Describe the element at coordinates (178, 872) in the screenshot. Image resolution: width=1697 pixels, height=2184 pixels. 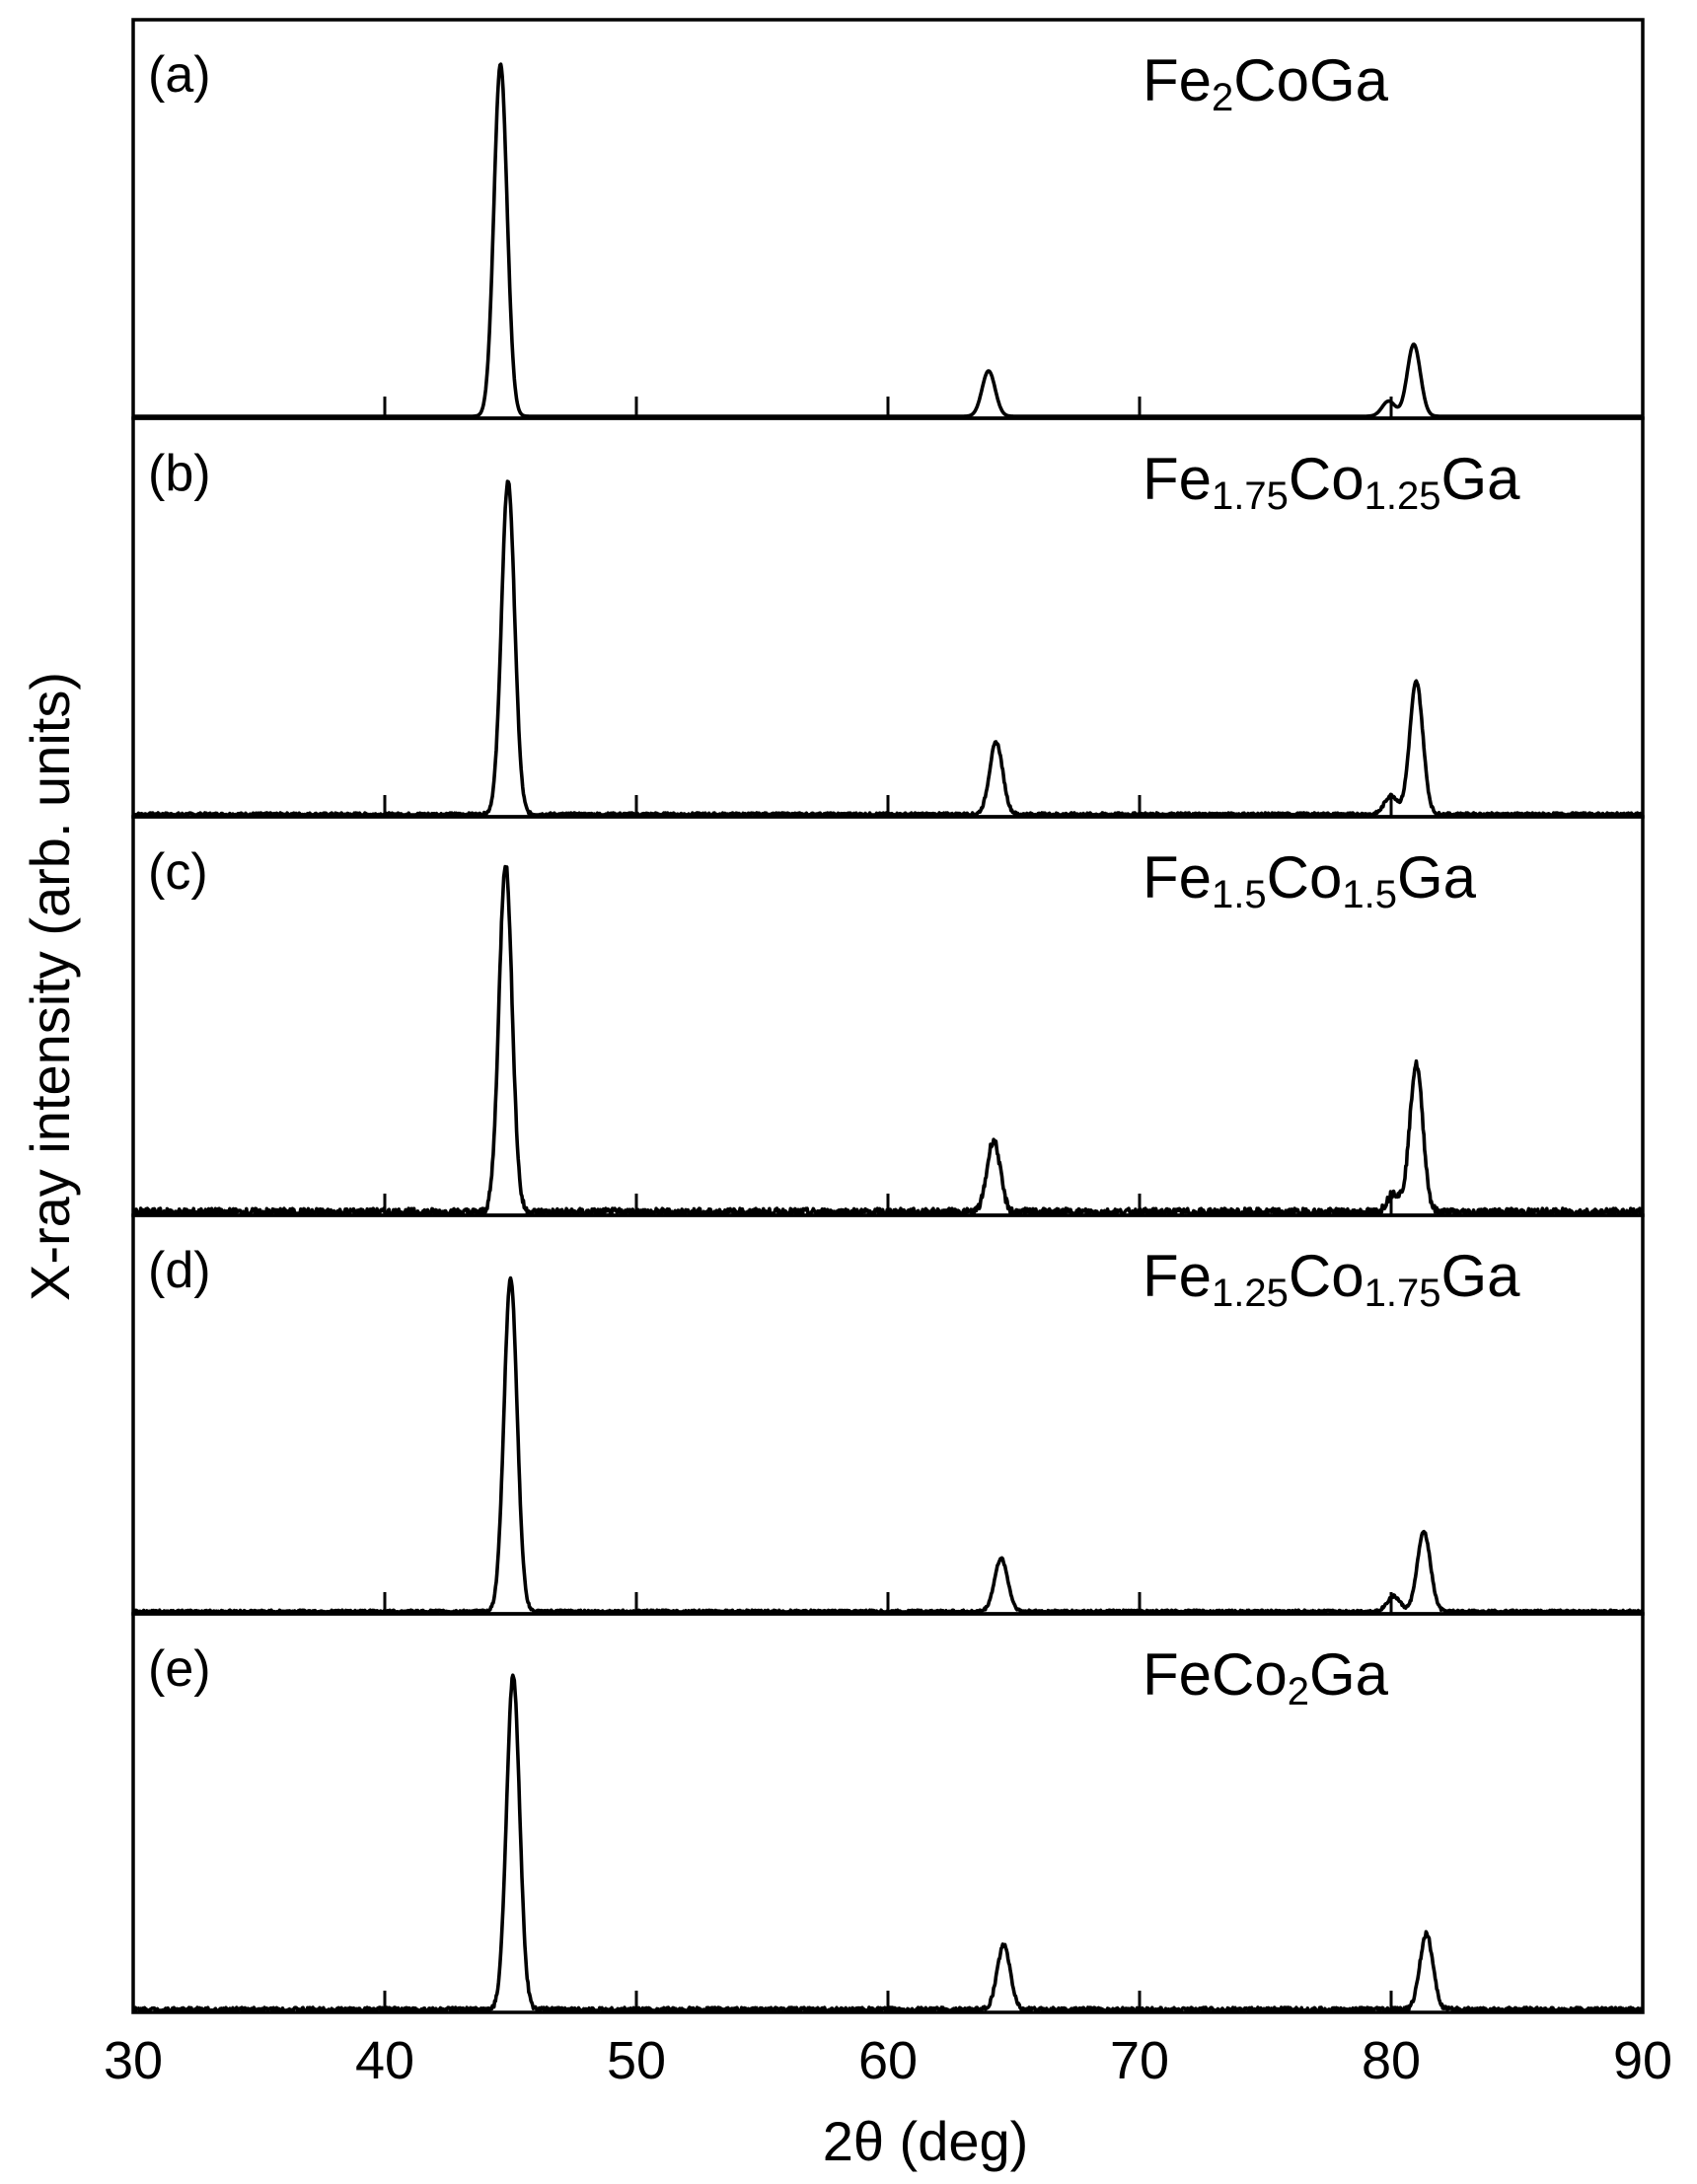
I see `panel-label: (c)` at that location.